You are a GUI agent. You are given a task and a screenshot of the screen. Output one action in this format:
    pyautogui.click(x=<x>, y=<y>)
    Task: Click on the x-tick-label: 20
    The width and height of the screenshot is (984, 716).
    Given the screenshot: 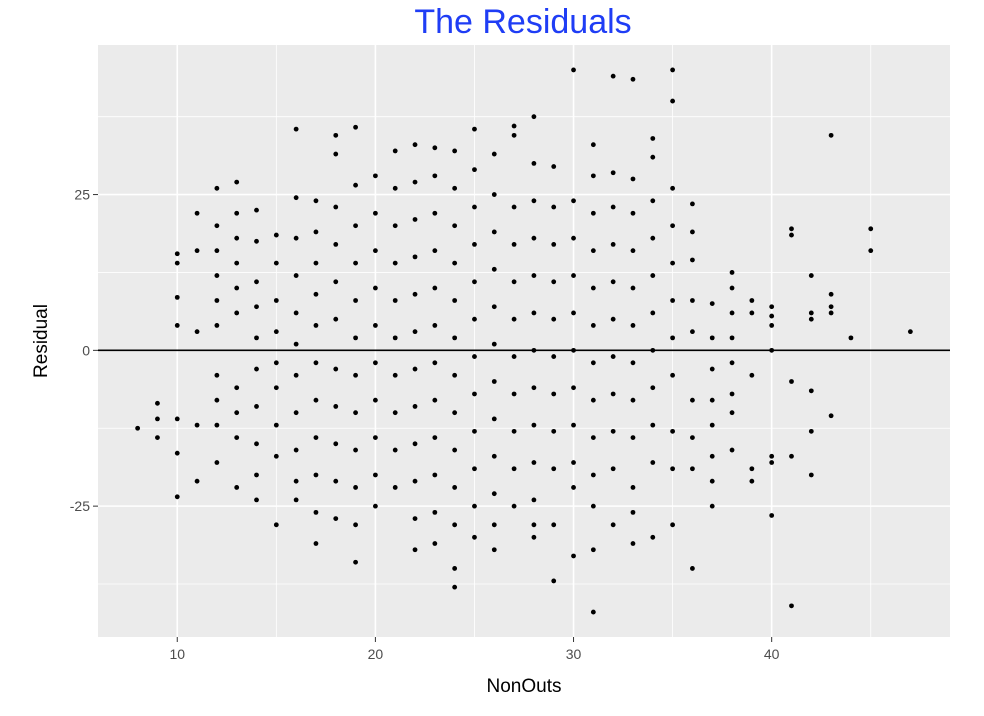 What is the action you would take?
    pyautogui.click(x=376, y=654)
    